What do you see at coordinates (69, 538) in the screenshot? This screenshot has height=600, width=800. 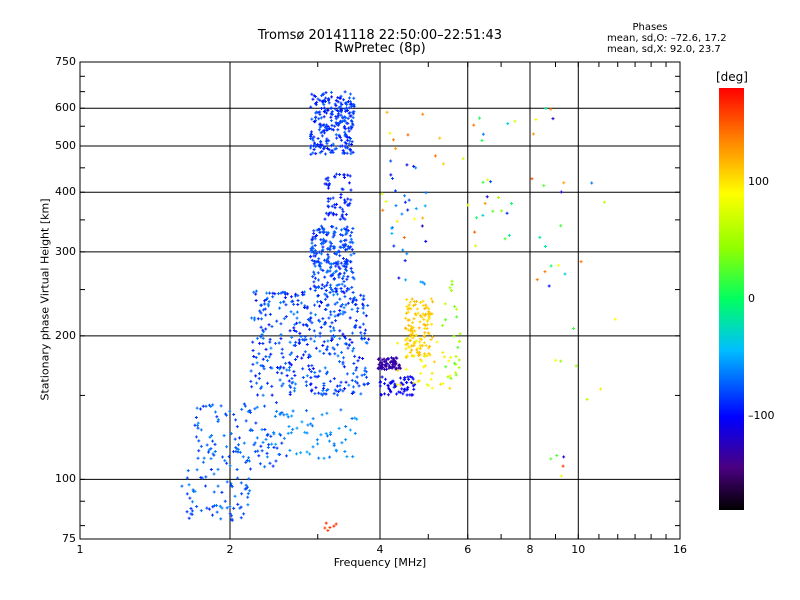 I see `y-tick-label: 75` at bounding box center [69, 538].